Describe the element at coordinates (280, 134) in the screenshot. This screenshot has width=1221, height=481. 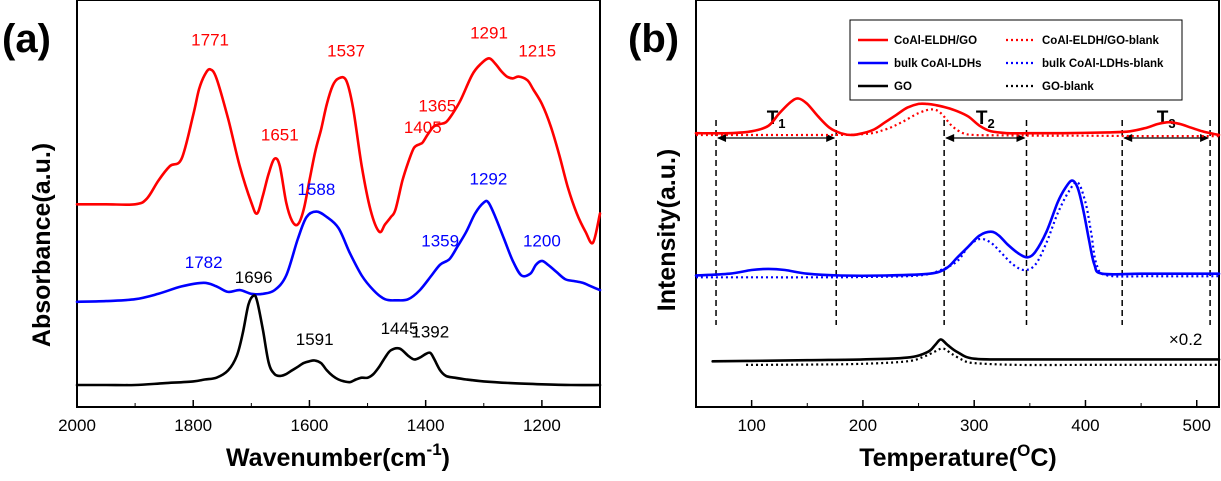
I see `peak-label-1651: 1651` at that location.